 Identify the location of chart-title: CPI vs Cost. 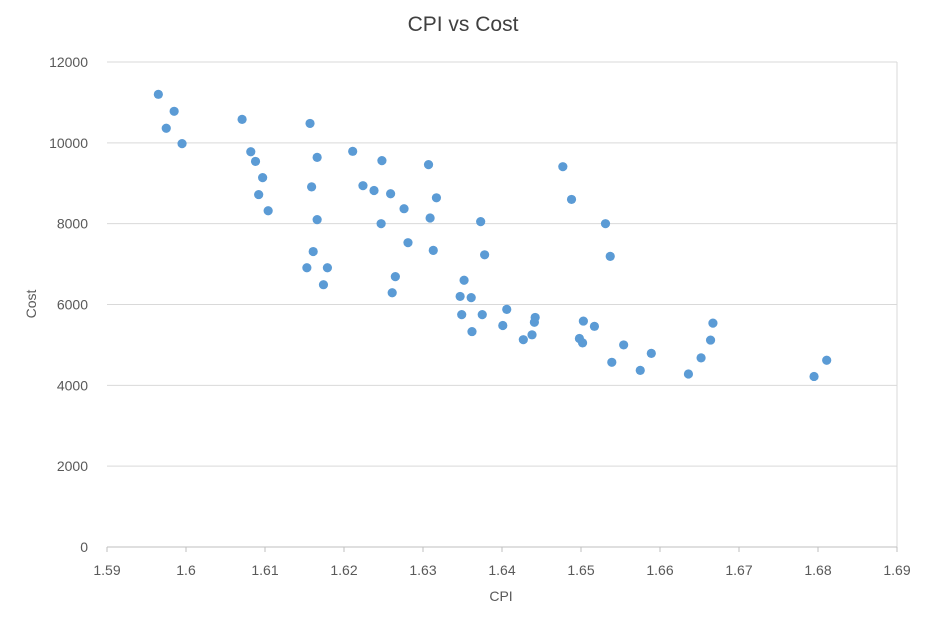
(463, 24).